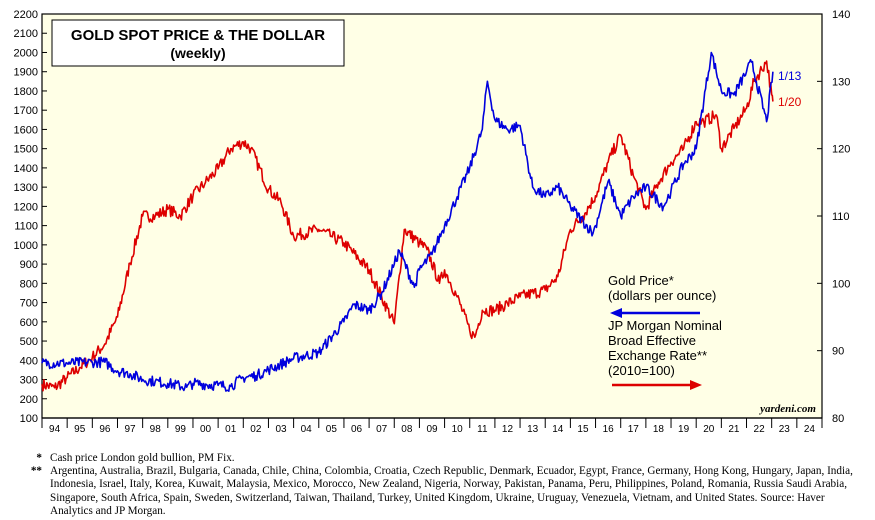 The image size is (875, 520). I want to click on footnote-1-mark: *, so click(39, 458).